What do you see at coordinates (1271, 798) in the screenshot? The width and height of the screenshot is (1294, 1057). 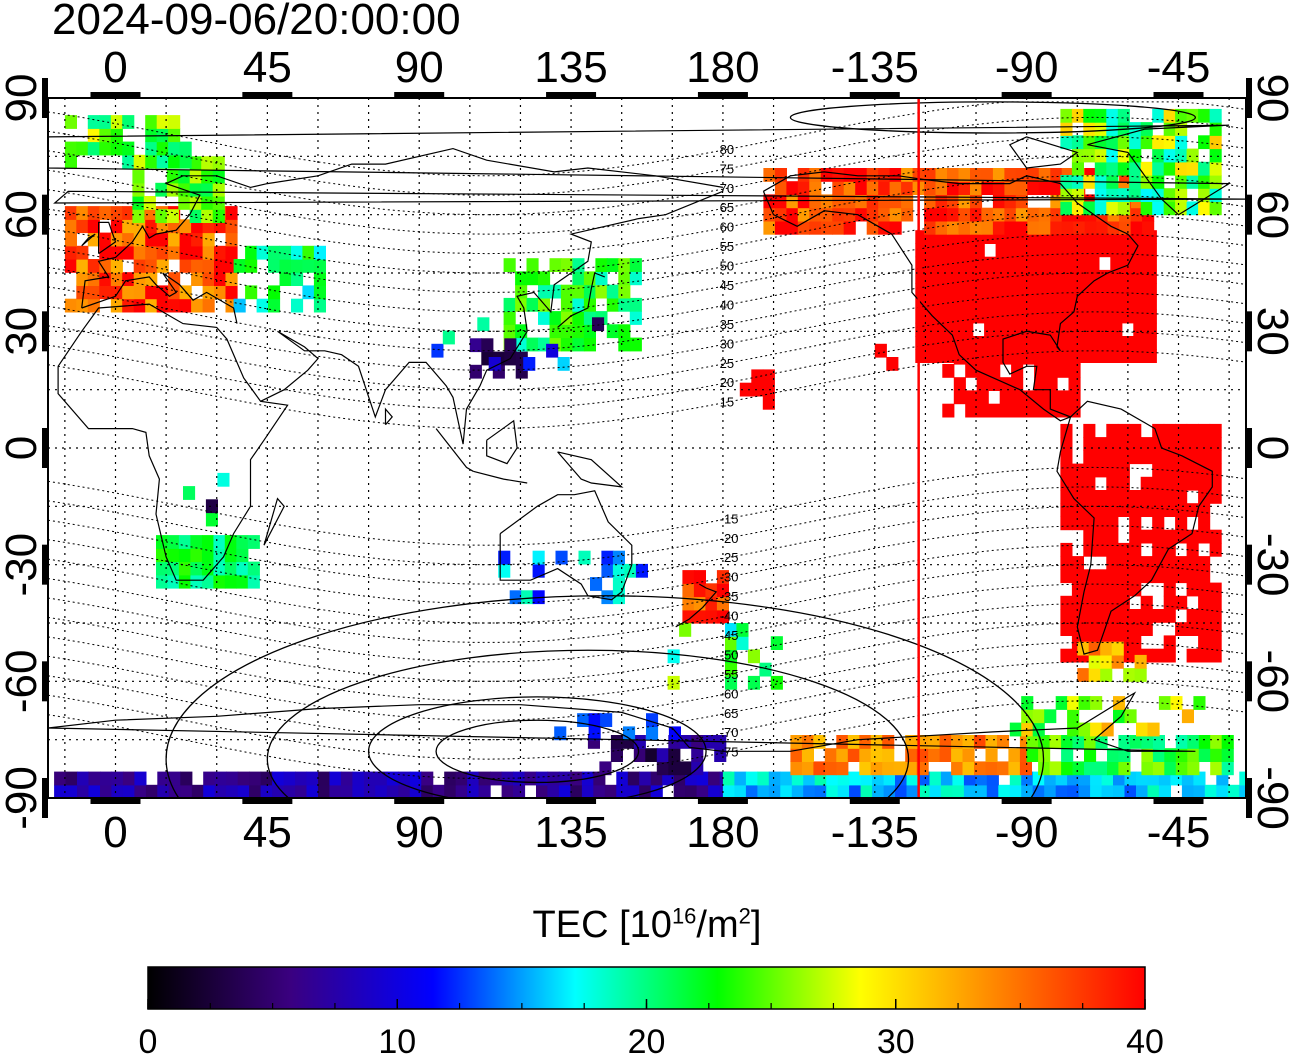 I see `right-lat-label: -90` at bounding box center [1271, 798].